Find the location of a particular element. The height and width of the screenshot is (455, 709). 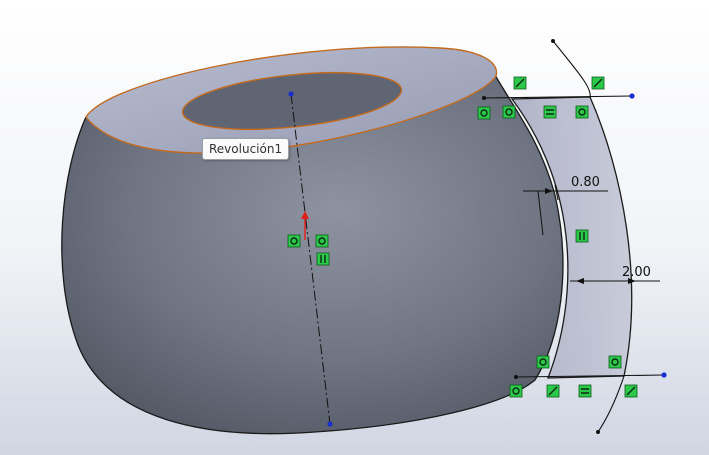

dimension-thickness: 0.80 is located at coordinates (565, 205).